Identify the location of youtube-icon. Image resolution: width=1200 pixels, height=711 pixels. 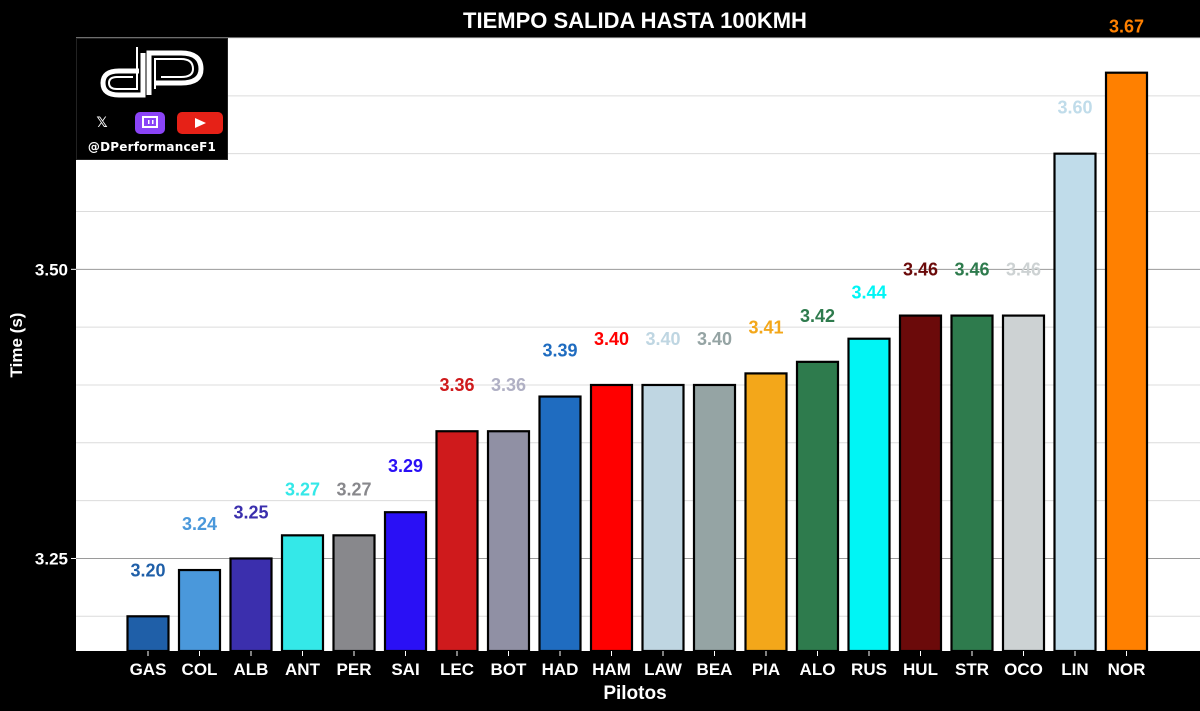
(200, 123).